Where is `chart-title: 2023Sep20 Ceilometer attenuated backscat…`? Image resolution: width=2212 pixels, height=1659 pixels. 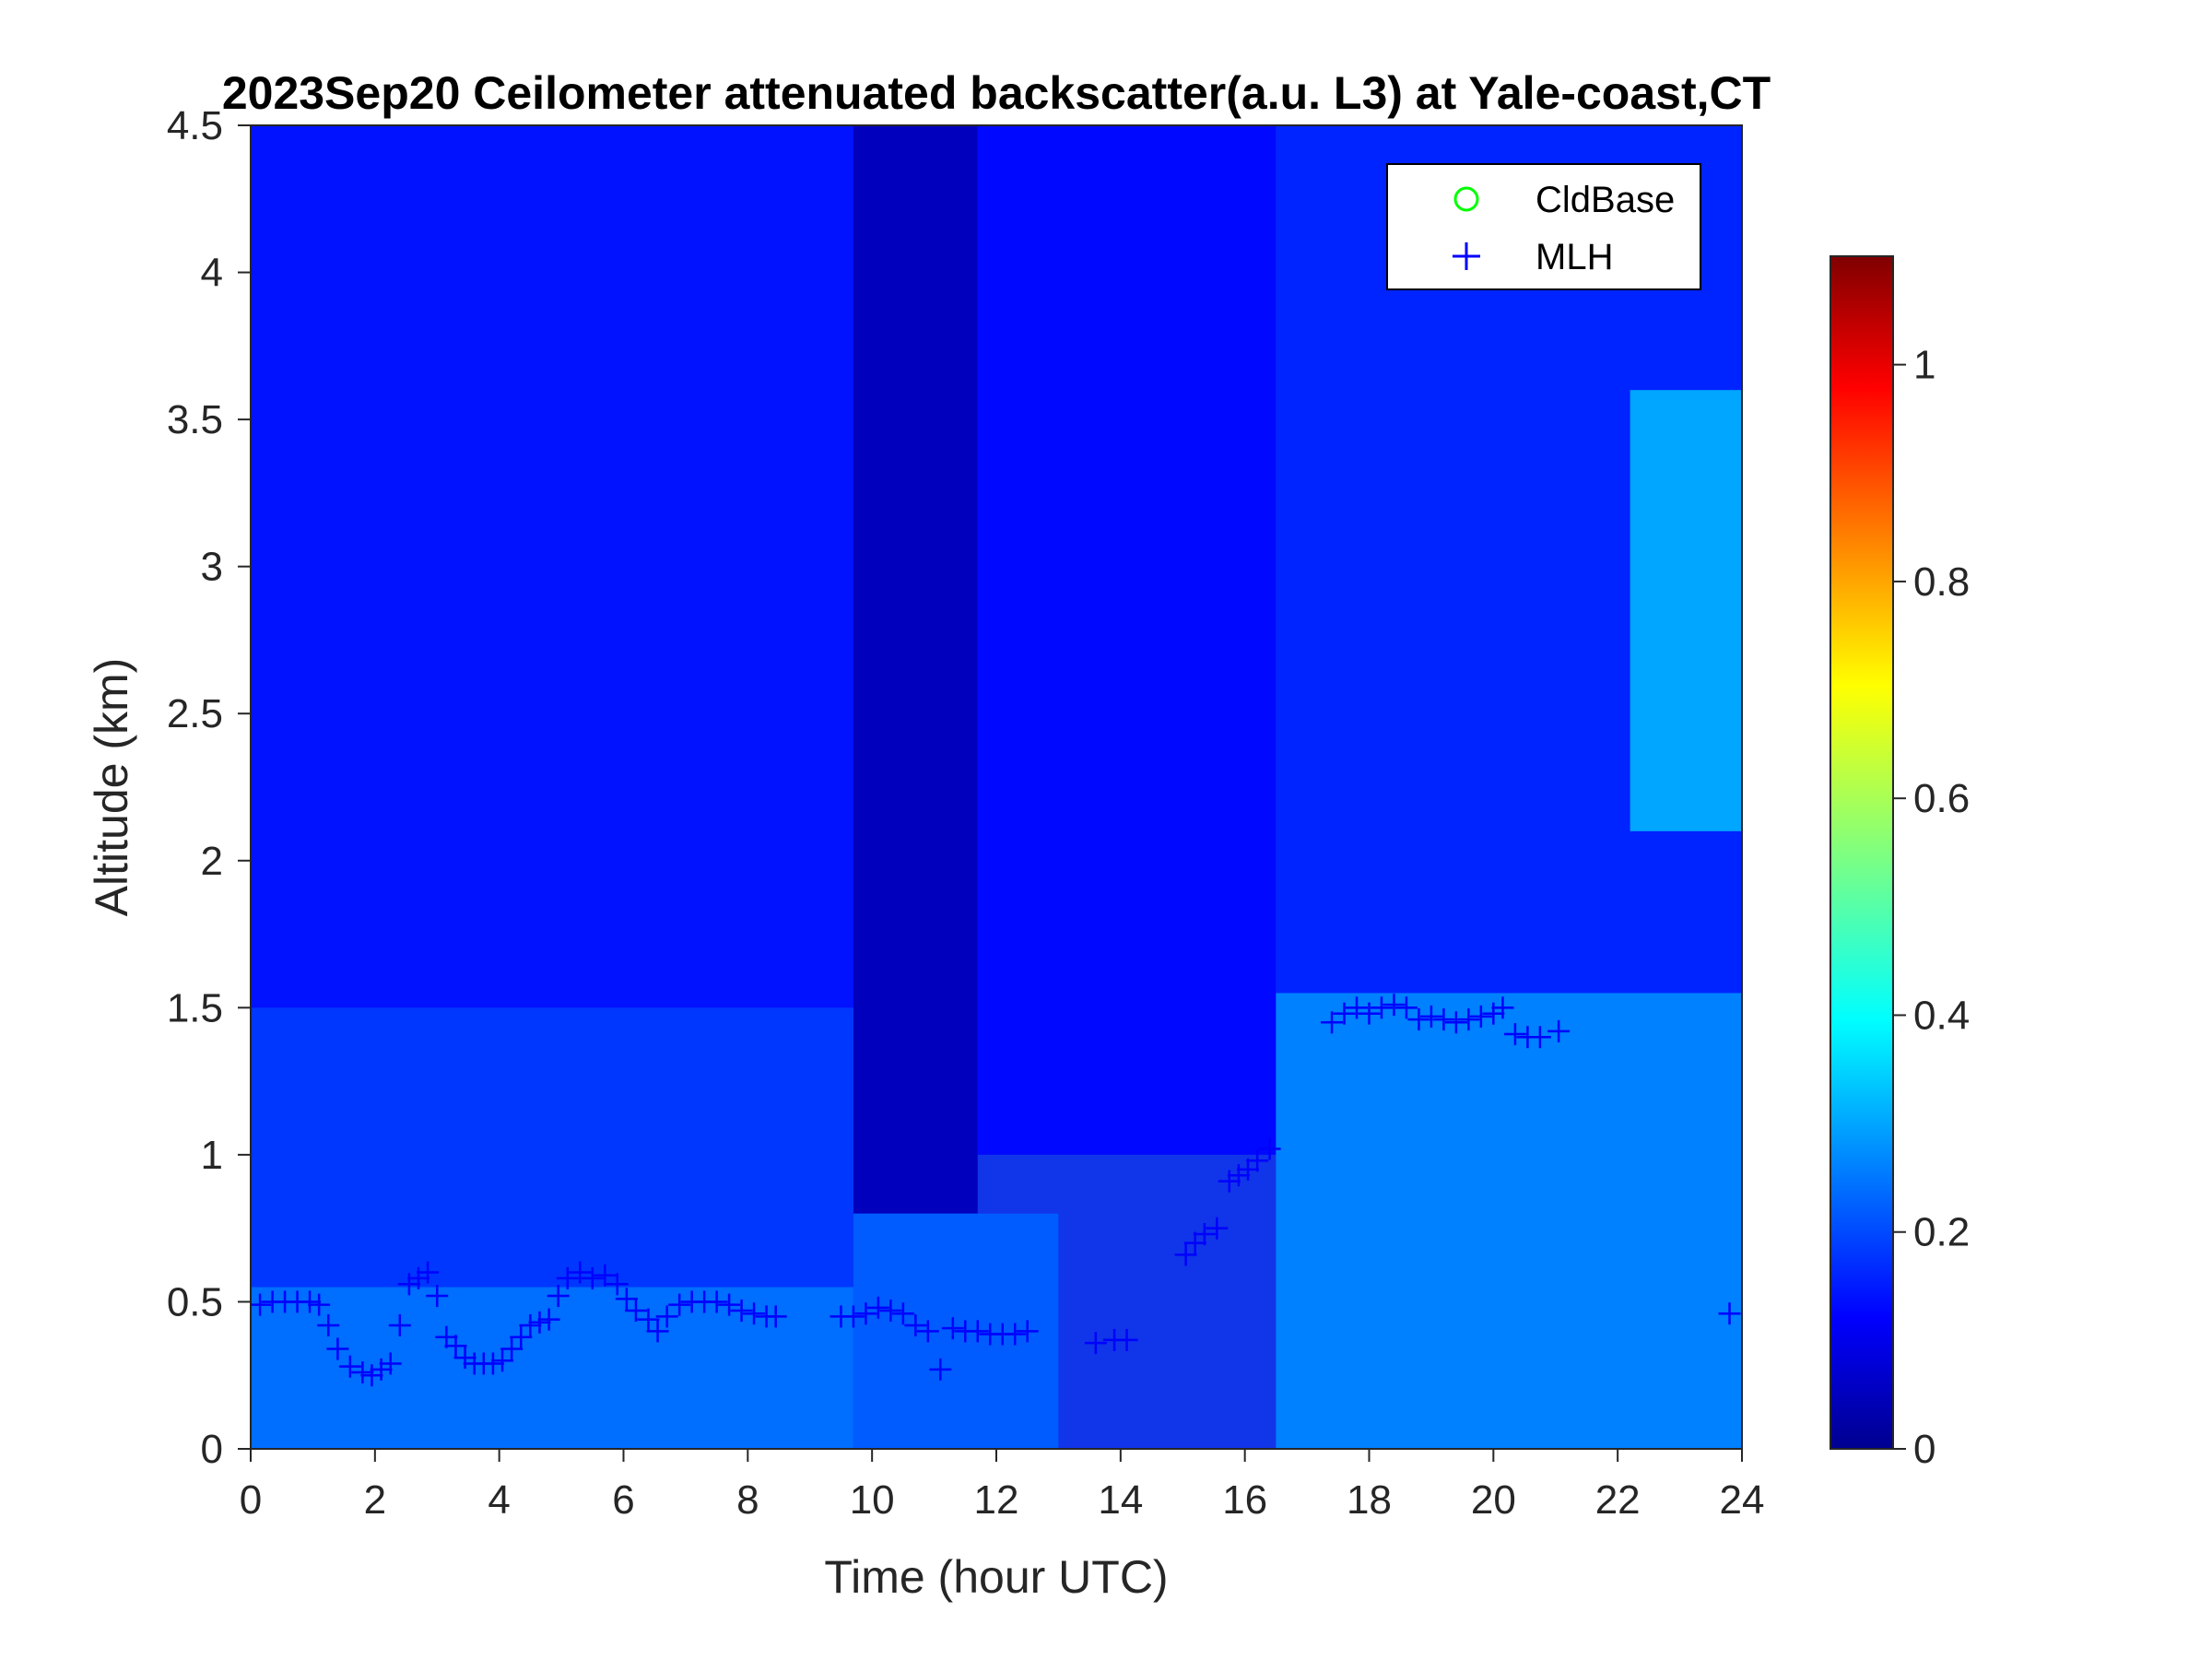 chart-title: 2023Sep20 Ceilometer attenuated backscat… is located at coordinates (996, 93).